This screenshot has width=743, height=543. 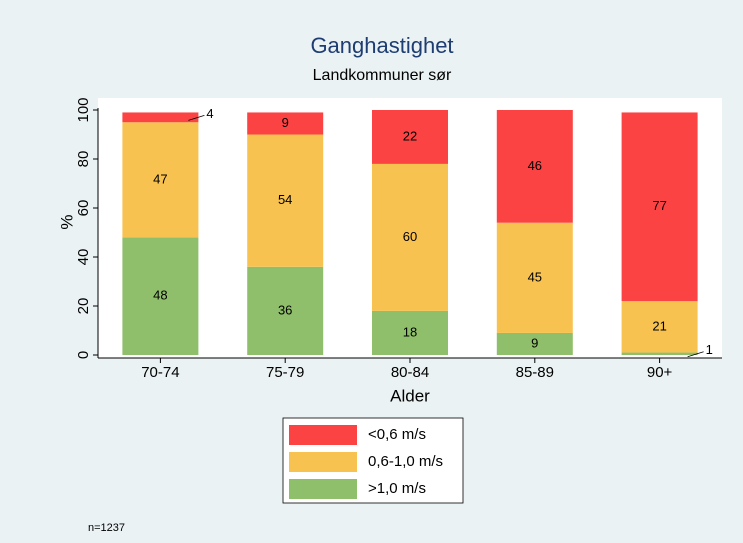 What do you see at coordinates (83, 306) in the screenshot?
I see `y-tick-label: 20` at bounding box center [83, 306].